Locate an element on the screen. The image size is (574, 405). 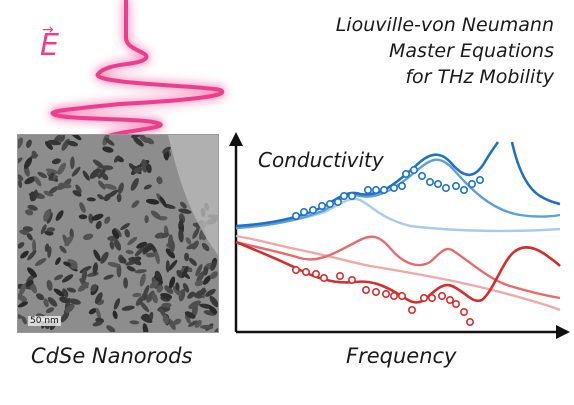
blue-dark-curve-right is located at coordinates (536, 173).